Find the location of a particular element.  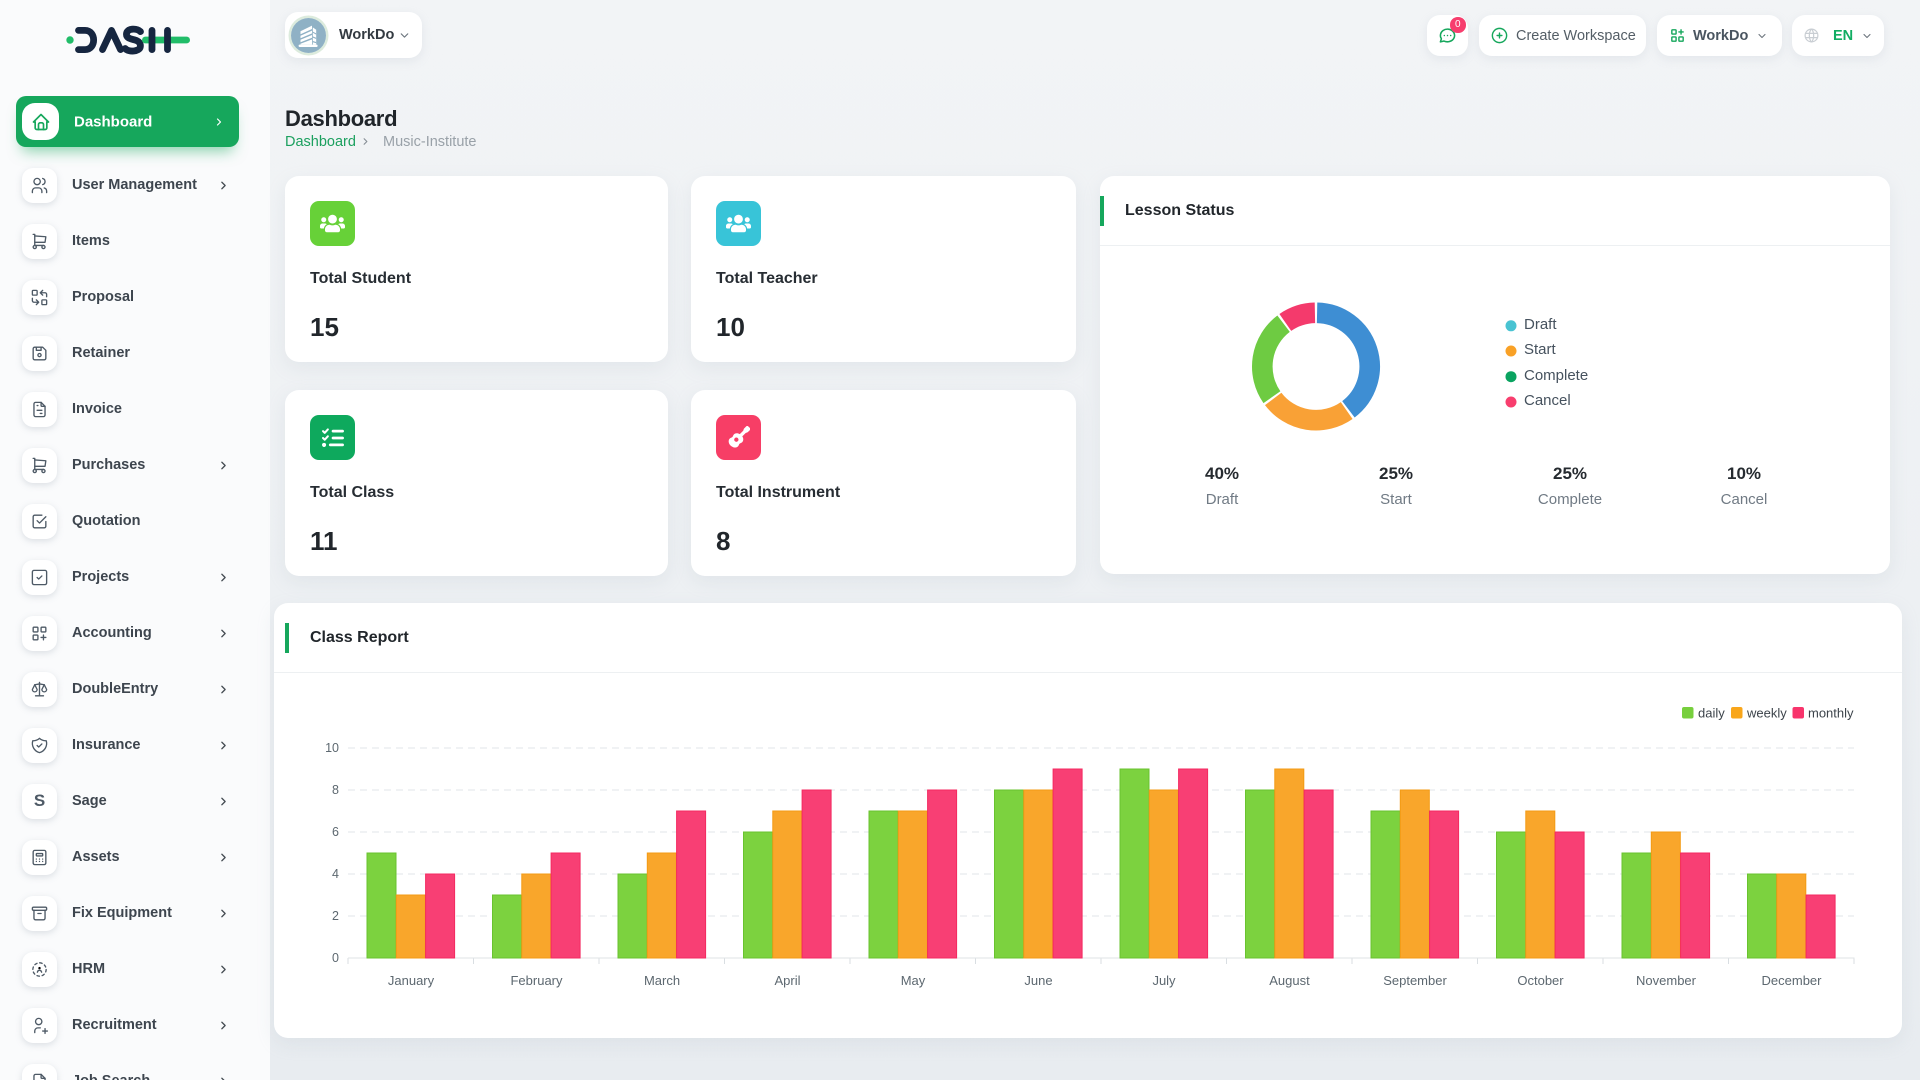

svg-text: 0 is located at coordinates (335, 958).